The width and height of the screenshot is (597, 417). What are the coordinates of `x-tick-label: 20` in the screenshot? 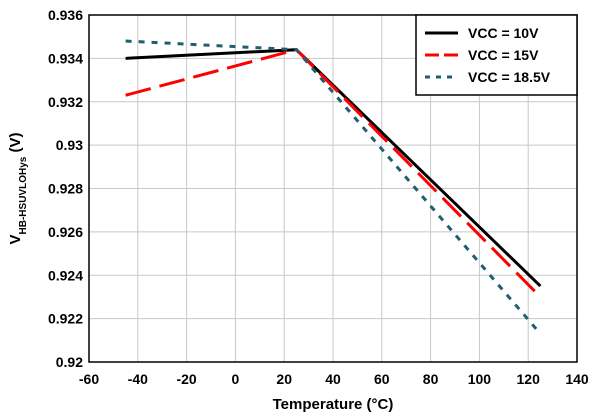 It's located at (284, 379).